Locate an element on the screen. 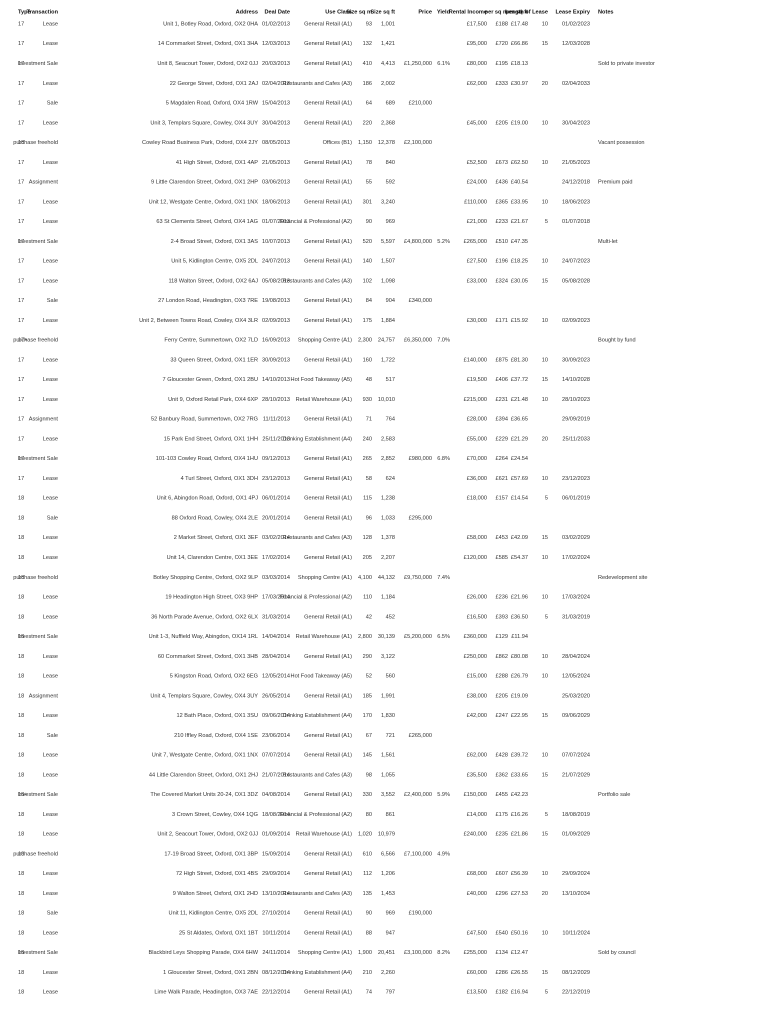  table-cell: 10,979 is located at coordinates (386, 835).